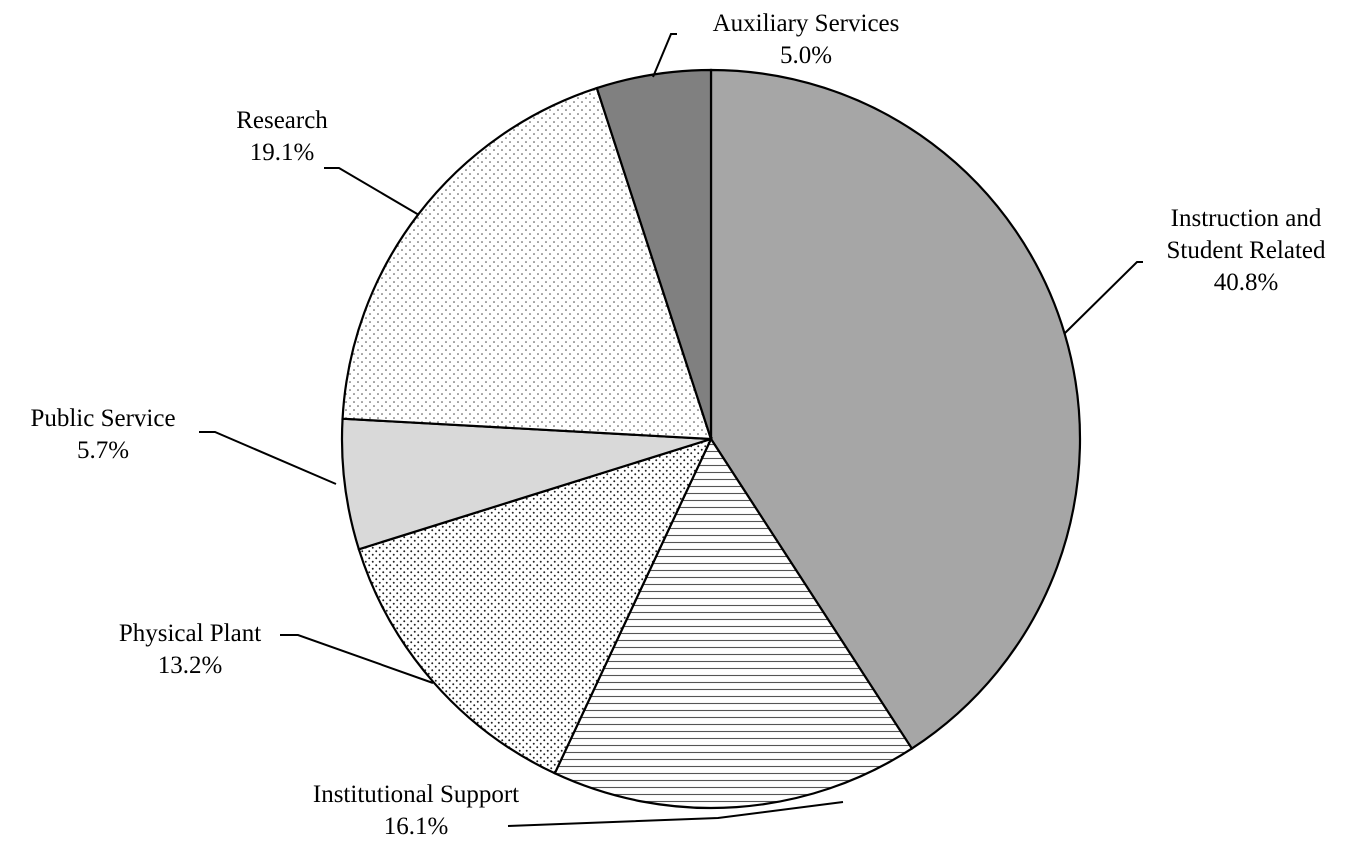 The height and width of the screenshot is (842, 1352). Describe the element at coordinates (664, 55) in the screenshot. I see `leader-line-auxiliary-services` at that location.